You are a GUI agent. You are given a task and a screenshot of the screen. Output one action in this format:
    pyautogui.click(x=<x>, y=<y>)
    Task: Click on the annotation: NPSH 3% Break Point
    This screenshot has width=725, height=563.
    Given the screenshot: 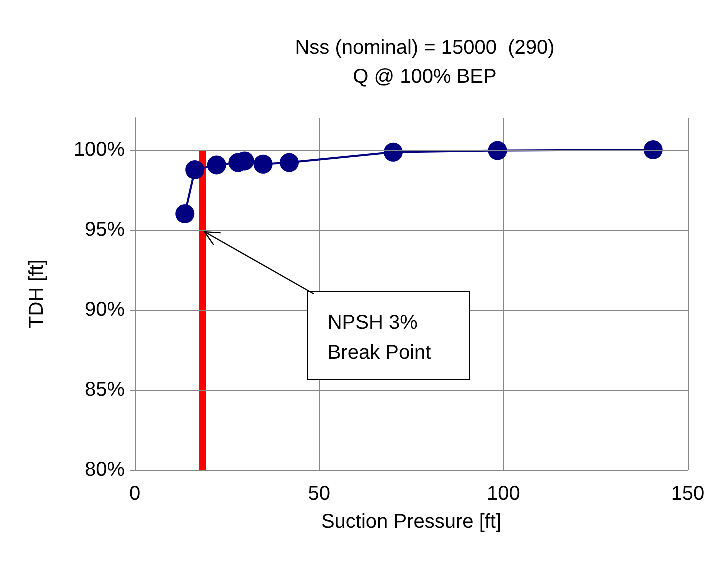 What is the action you would take?
    pyautogui.click(x=380, y=338)
    